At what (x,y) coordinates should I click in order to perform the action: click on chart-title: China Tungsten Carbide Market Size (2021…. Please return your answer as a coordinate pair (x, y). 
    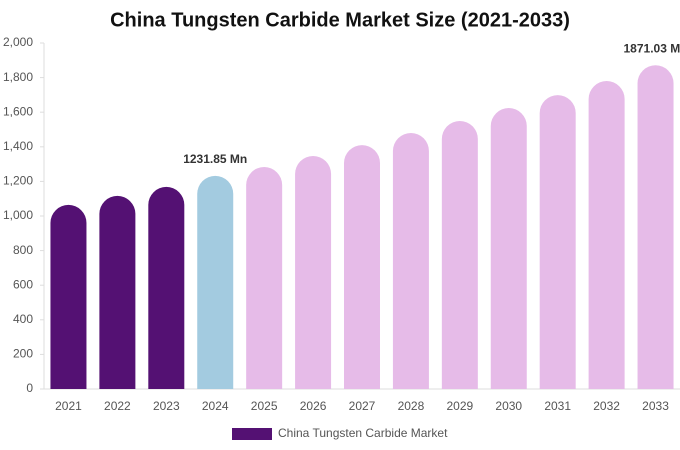
    Looking at the image, I should click on (340, 20).